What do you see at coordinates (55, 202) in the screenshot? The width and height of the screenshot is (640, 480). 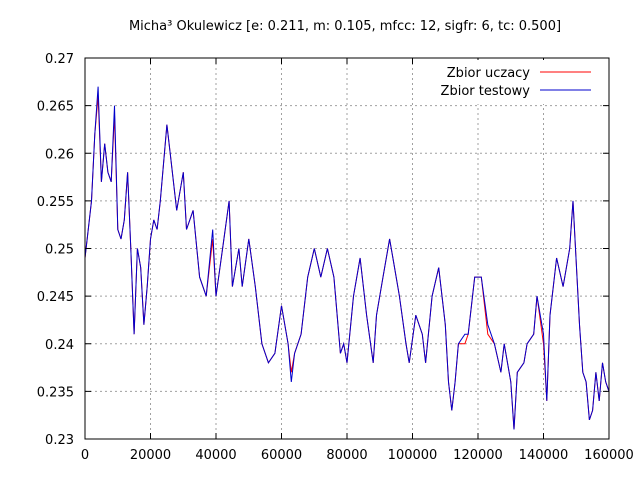 I see `y-tick-label: 0.255` at bounding box center [55, 202].